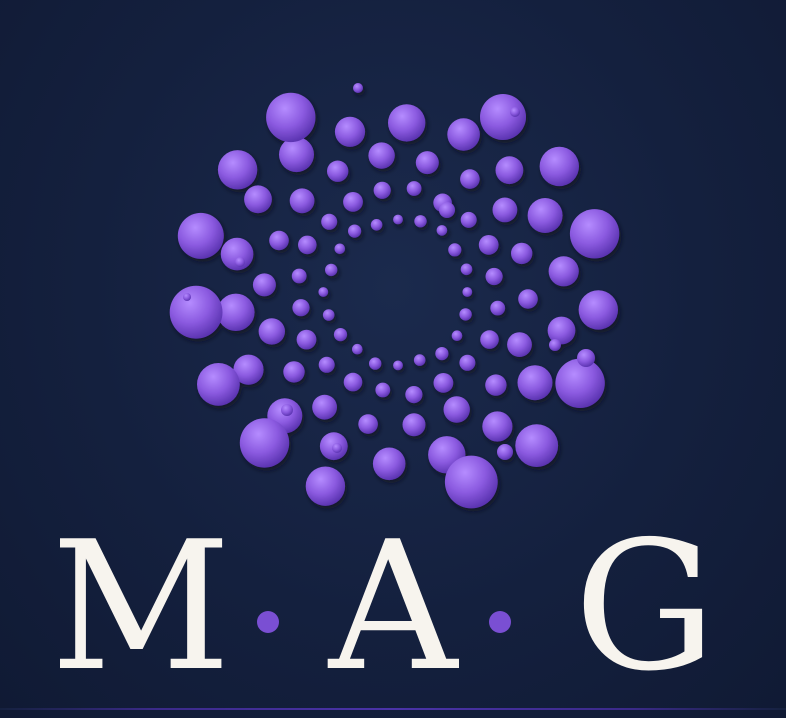 This screenshot has height=718, width=786. What do you see at coordinates (145, 608) in the screenshot?
I see `letter-m: M` at bounding box center [145, 608].